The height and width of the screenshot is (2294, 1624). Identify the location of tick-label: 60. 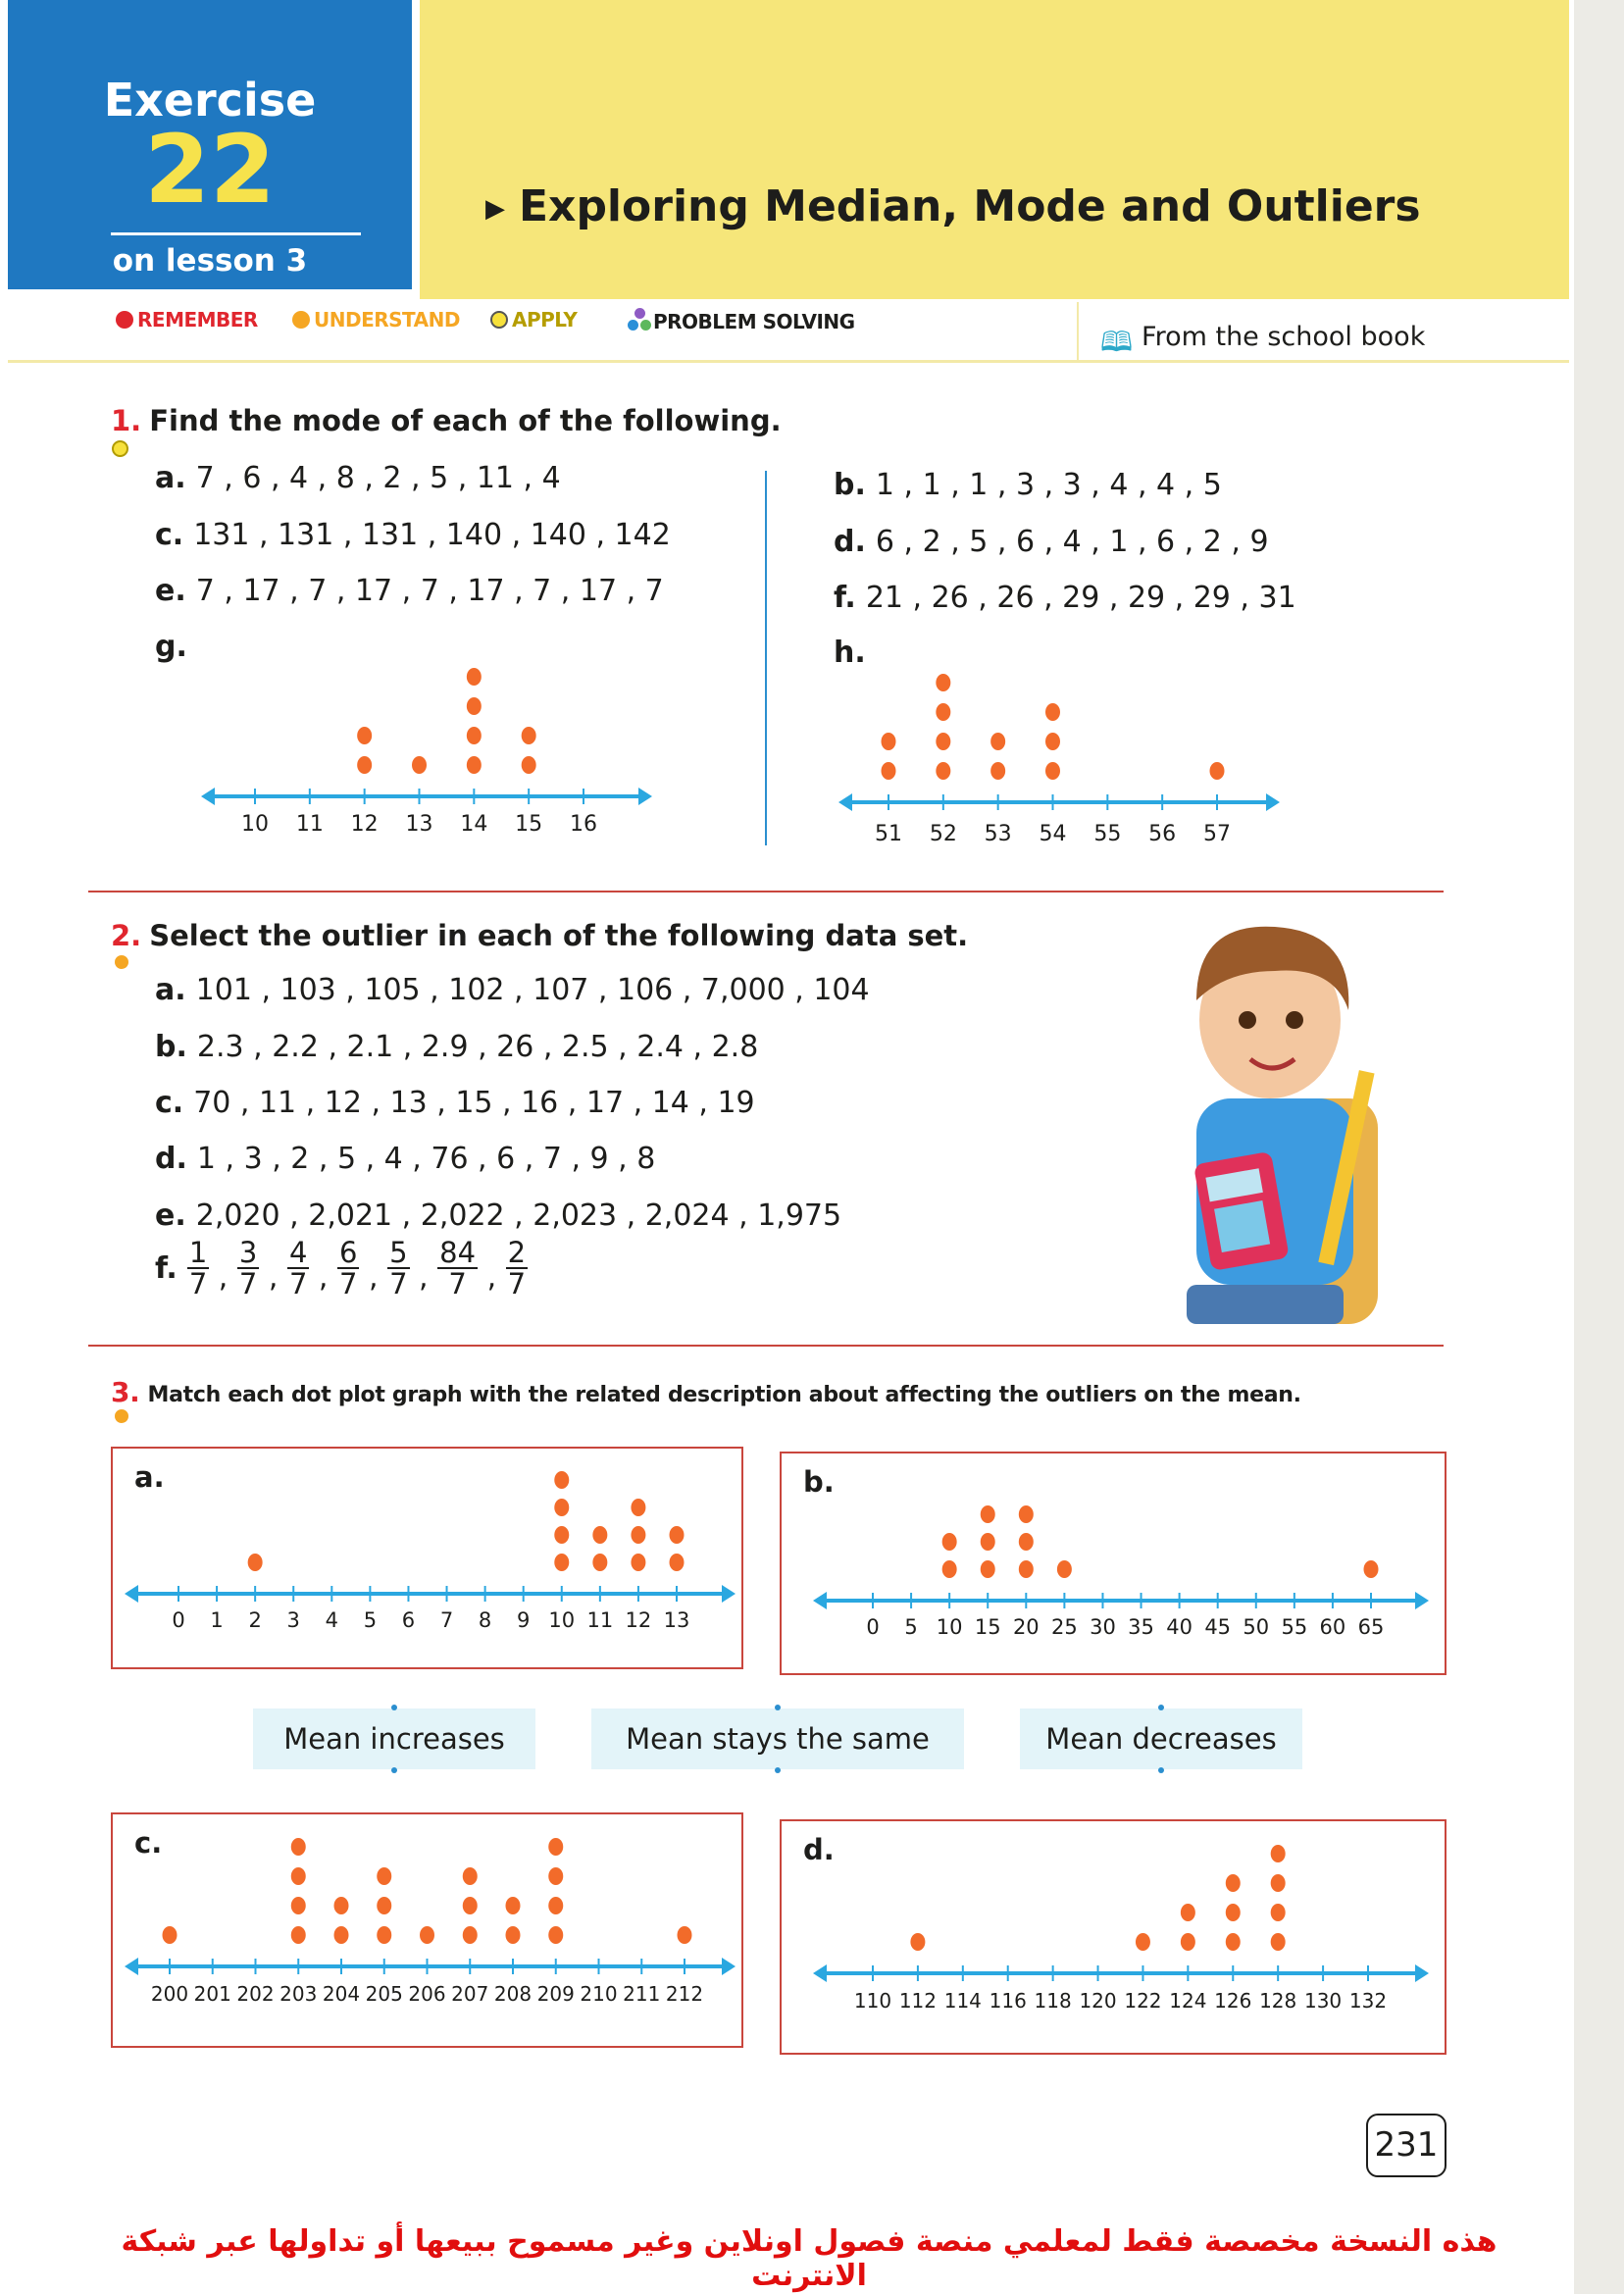
(1333, 1627).